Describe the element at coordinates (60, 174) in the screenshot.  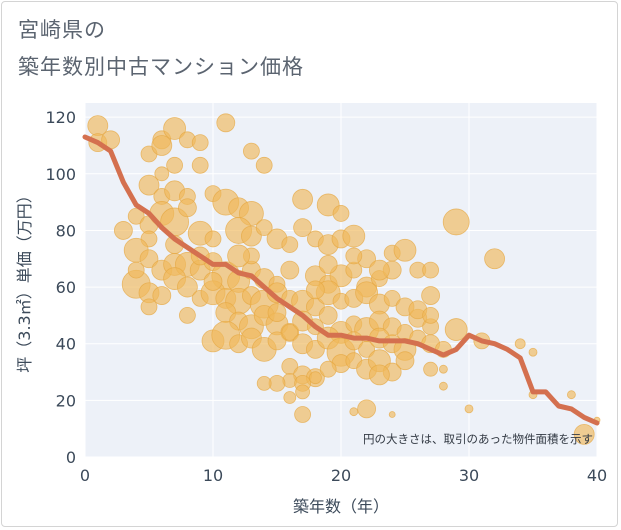
I see `y-tick-label: 100` at that location.